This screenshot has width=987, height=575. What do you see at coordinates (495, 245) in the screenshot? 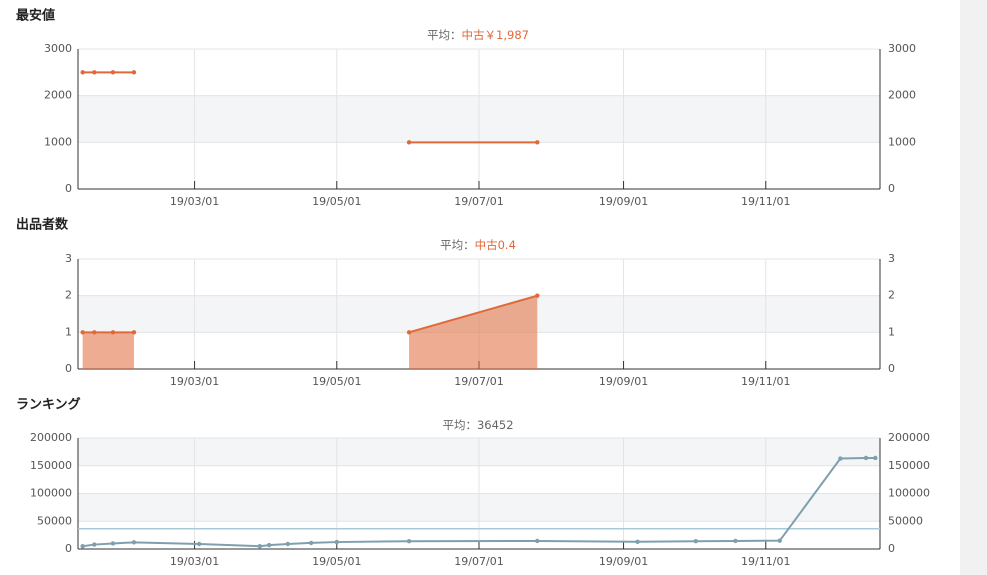
I see `subtitle-value: 中古0.4` at bounding box center [495, 245].